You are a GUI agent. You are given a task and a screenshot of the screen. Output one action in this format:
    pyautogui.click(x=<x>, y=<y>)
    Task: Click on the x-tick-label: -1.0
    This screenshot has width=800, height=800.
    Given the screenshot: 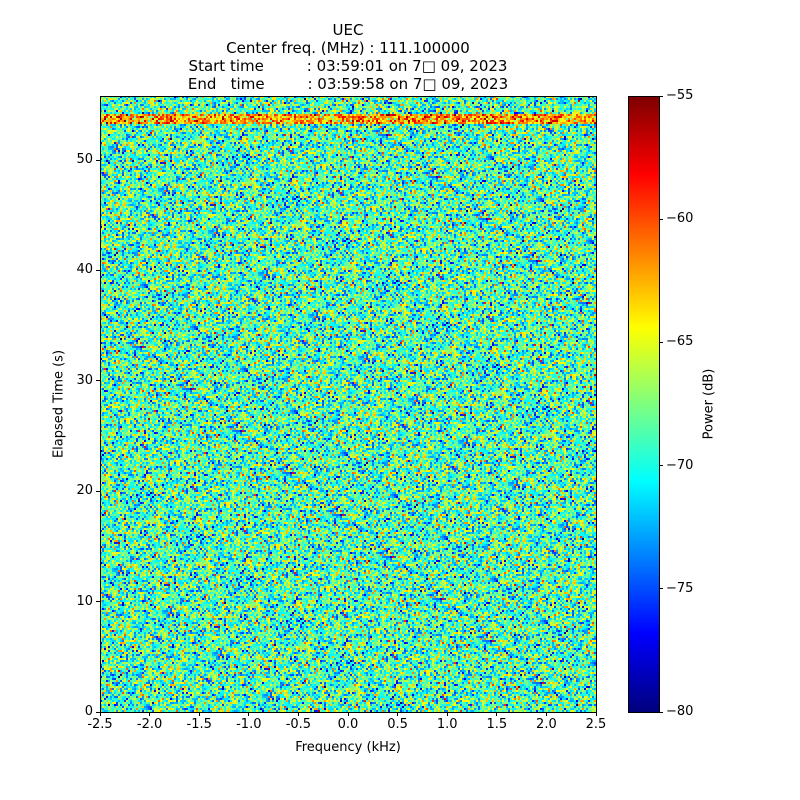 What is the action you would take?
    pyautogui.click(x=249, y=724)
    